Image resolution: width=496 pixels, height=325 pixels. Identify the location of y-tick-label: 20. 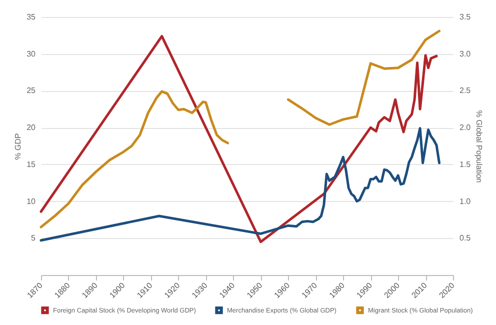
(31, 127).